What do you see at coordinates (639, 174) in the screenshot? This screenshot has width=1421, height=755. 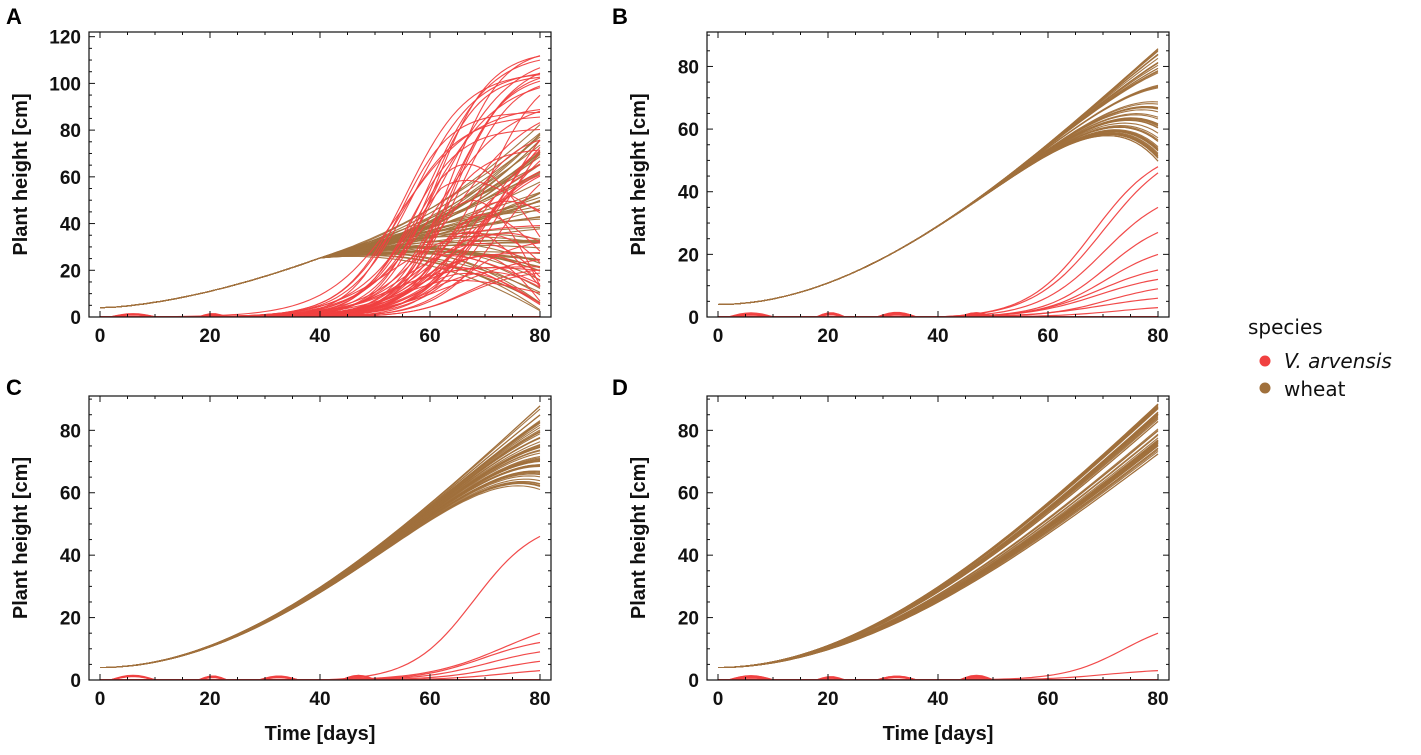 I see `y-axis-title: Plant height [cm]` at bounding box center [639, 174].